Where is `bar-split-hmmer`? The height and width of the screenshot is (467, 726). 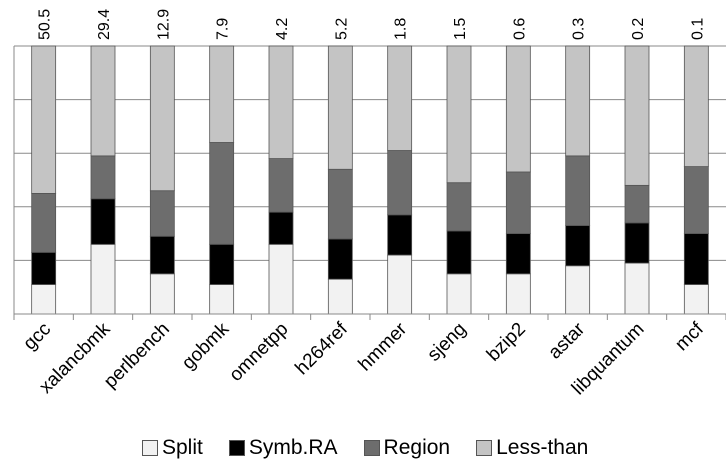 bar-split-hmmer is located at coordinates (400, 284).